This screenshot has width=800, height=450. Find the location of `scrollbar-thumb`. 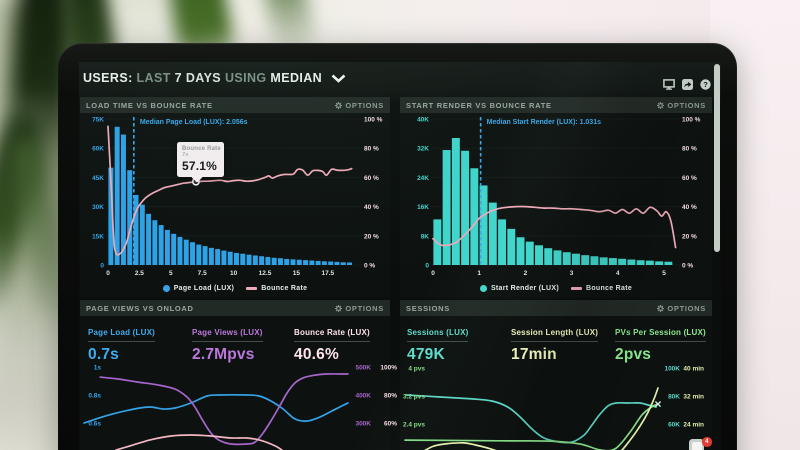

scrollbar-thumb is located at coordinates (717, 158).